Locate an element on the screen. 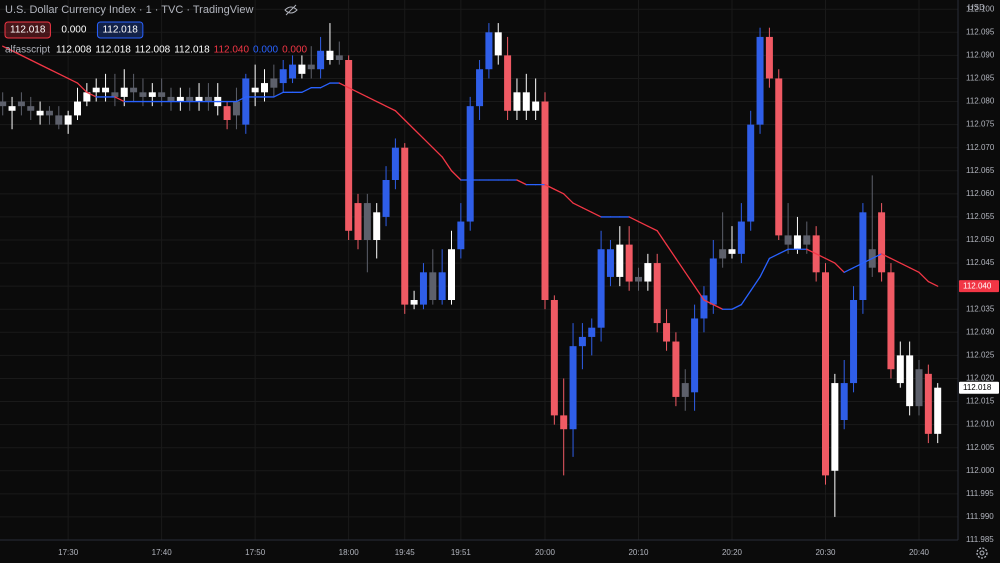 The width and height of the screenshot is (1000, 563). hide-icon is located at coordinates (291, 10).